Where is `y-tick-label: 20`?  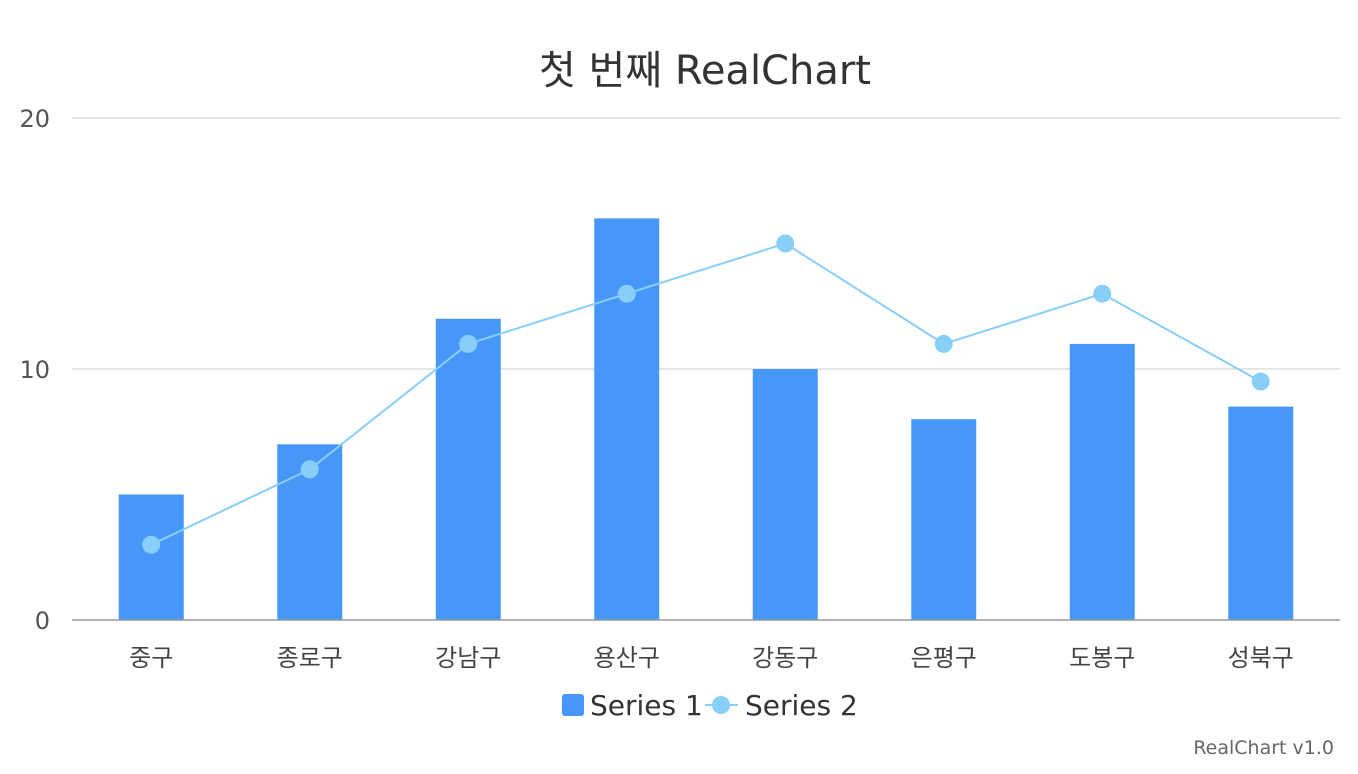
y-tick-label: 20 is located at coordinates (34, 119).